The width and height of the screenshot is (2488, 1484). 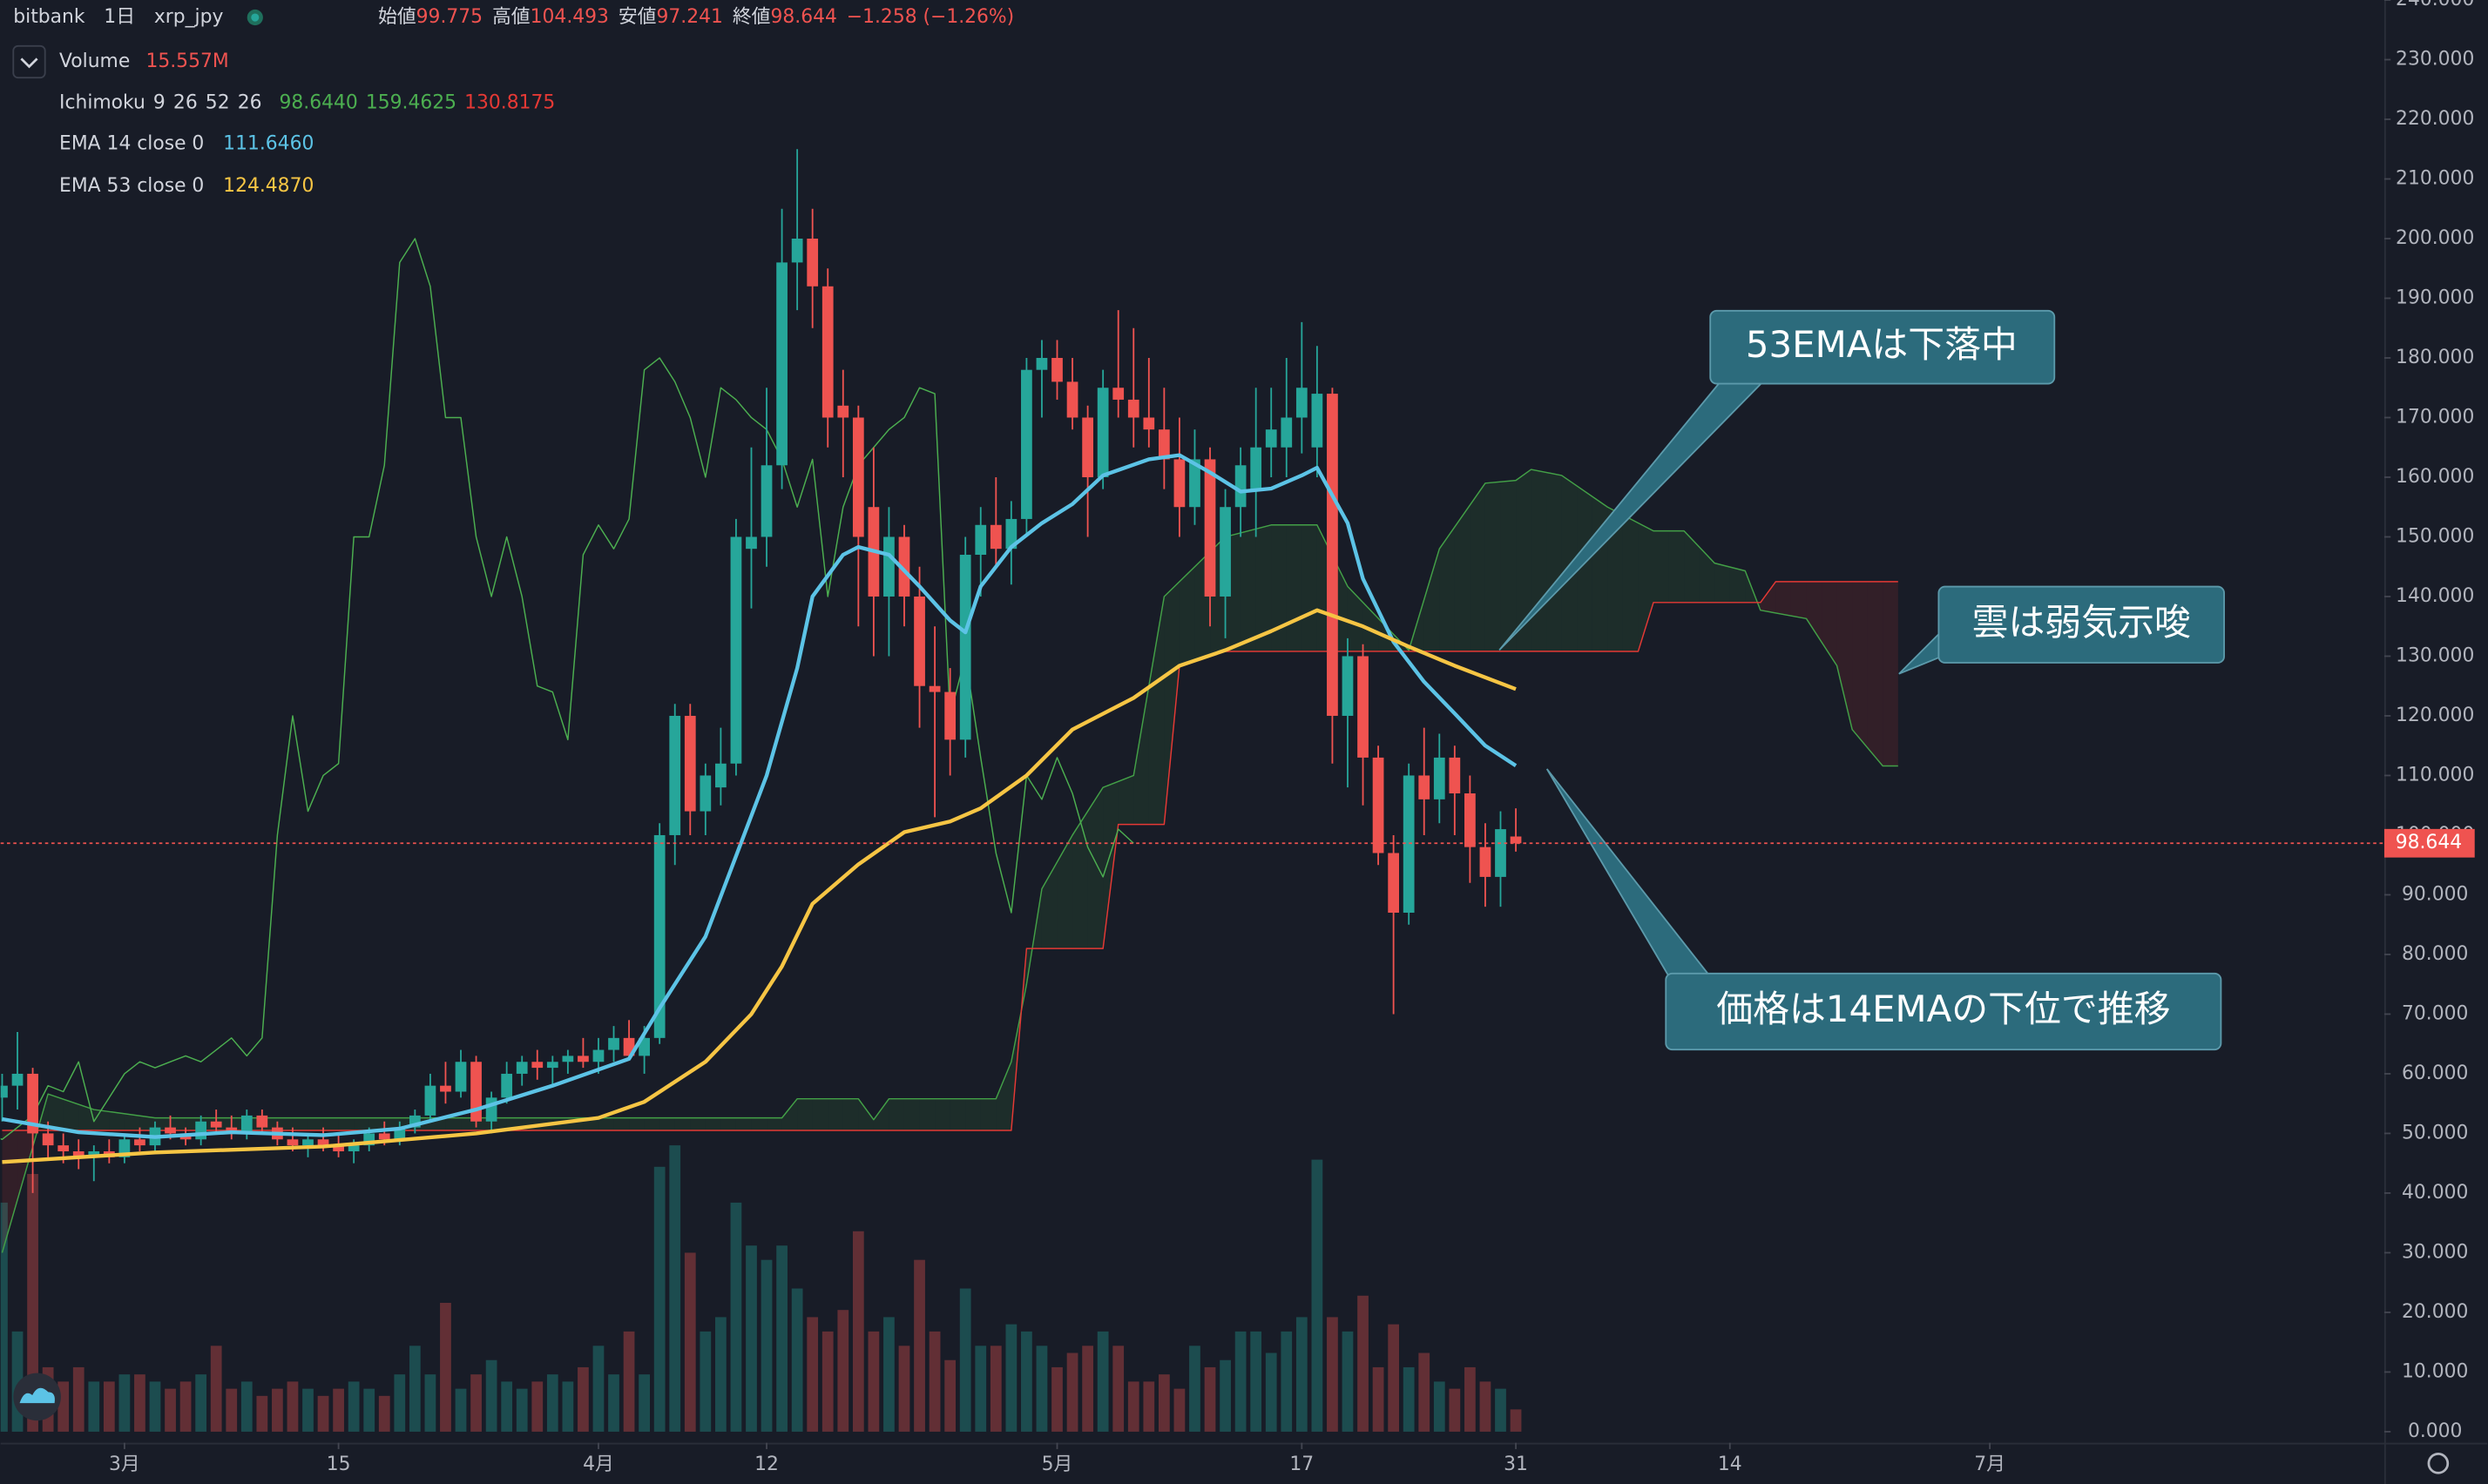 I want to click on settings-icon, so click(x=2438, y=1463).